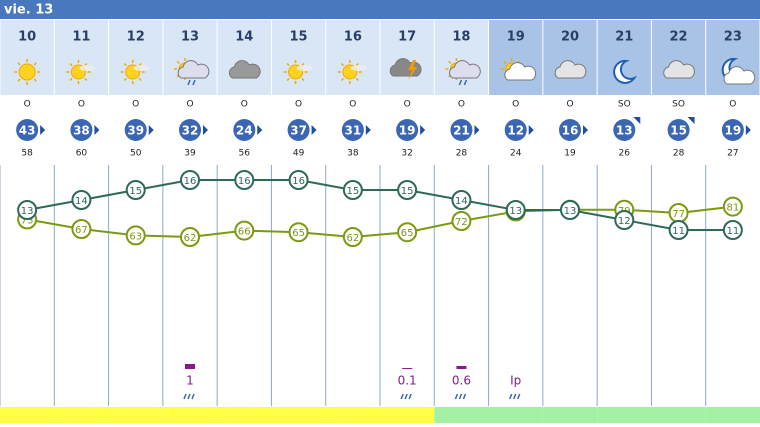 The image size is (760, 427). What do you see at coordinates (190, 366) in the screenshot?
I see `precip-bar` at bounding box center [190, 366].